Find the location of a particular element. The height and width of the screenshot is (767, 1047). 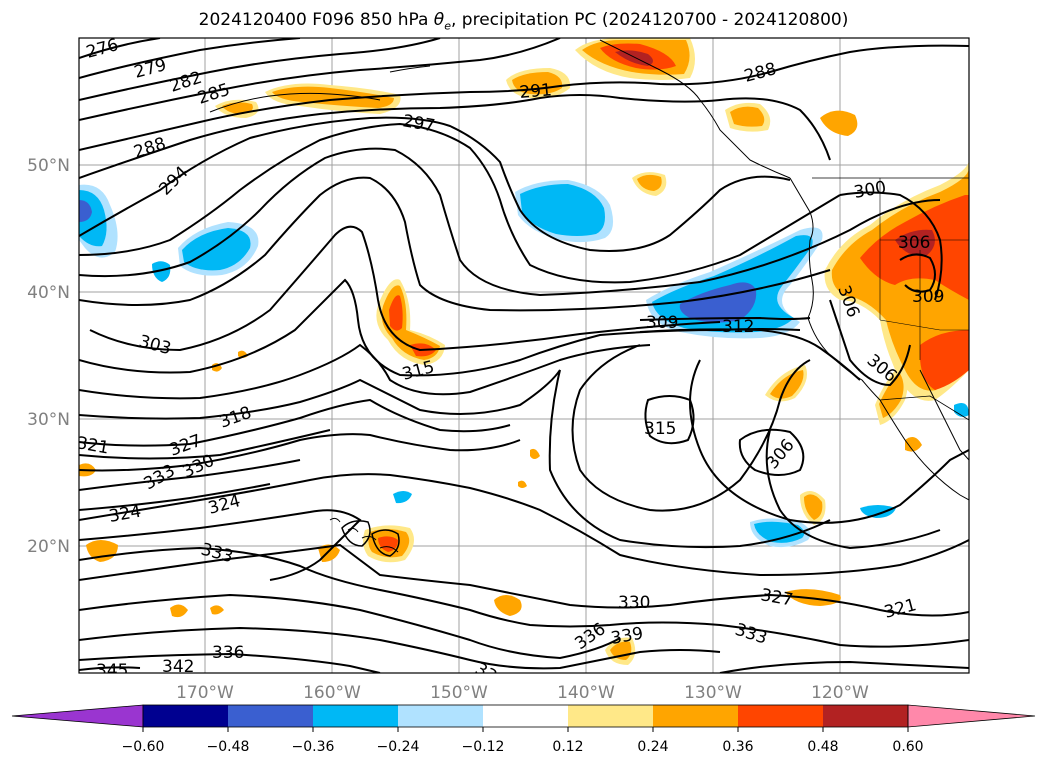

lon-label-140w: 140°W is located at coordinates (586, 693).